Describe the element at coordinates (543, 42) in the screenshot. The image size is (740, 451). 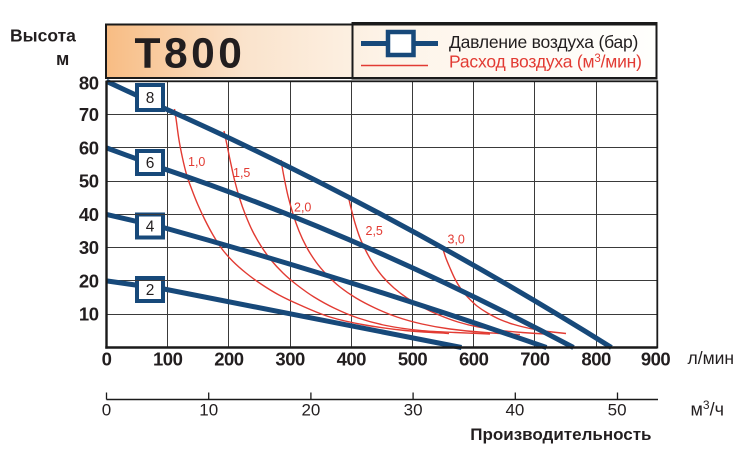
I see `svg-text: Давление воздуха (бар)` at that location.